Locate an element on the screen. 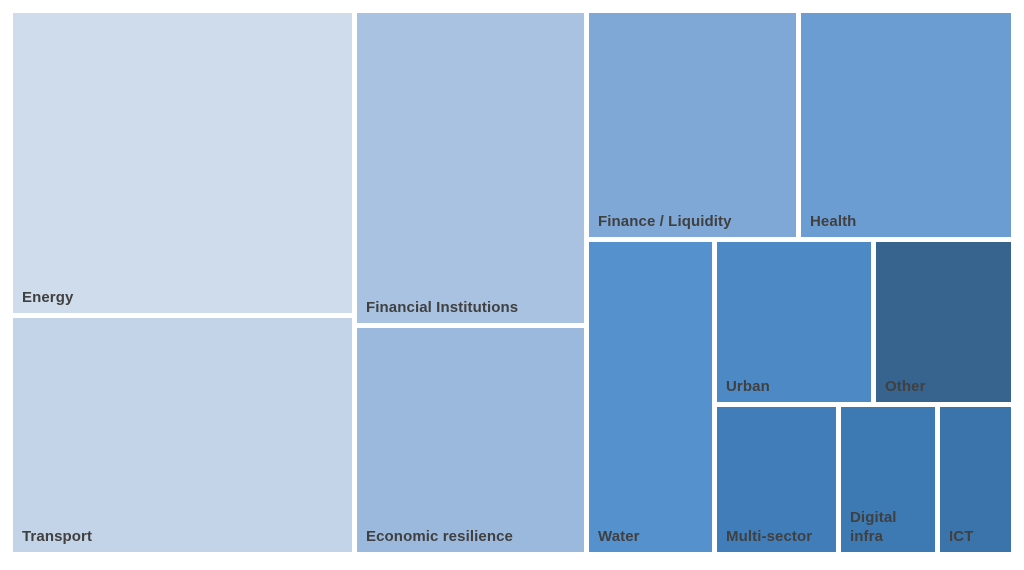 The height and width of the screenshot is (570, 1024). tile-label-financial-institutions: Financial Institutions is located at coordinates (442, 307).